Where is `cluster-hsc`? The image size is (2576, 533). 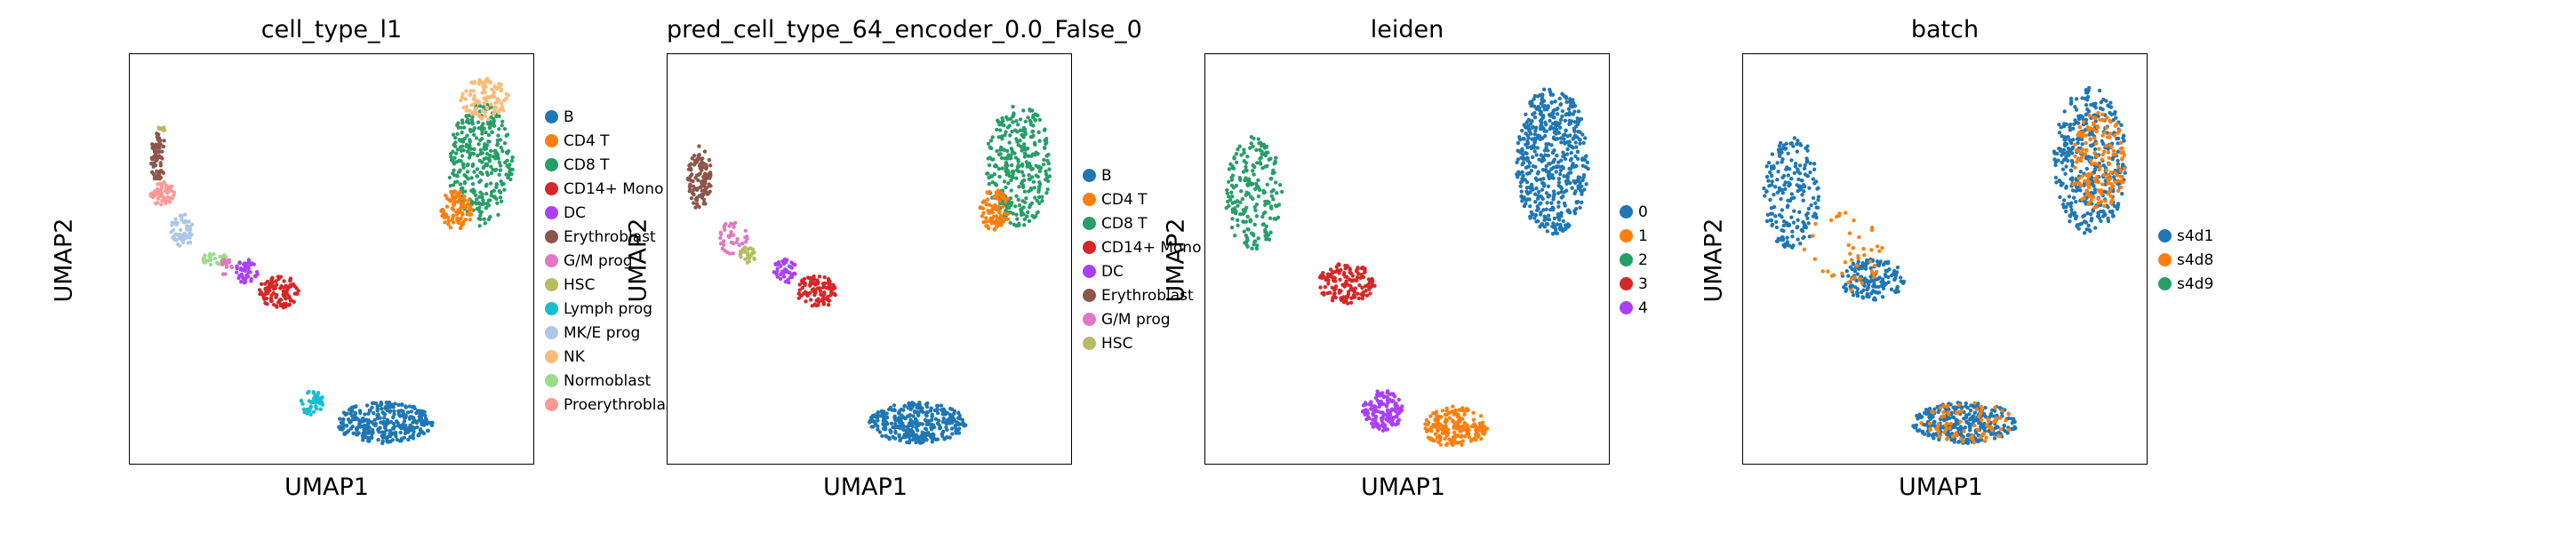
cluster-hsc is located at coordinates (747, 255).